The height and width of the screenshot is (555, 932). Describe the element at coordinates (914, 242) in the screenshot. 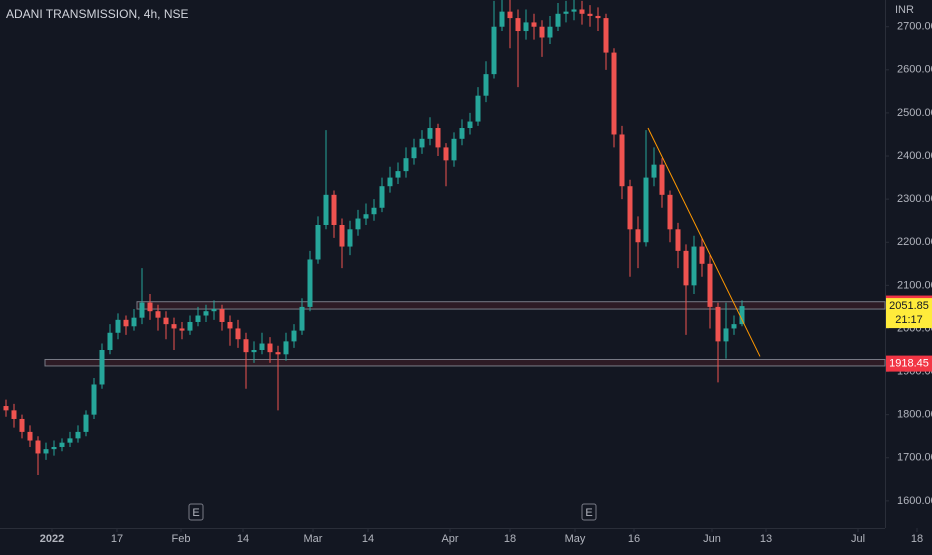

I see `y-tick-label: 2200.00` at that location.